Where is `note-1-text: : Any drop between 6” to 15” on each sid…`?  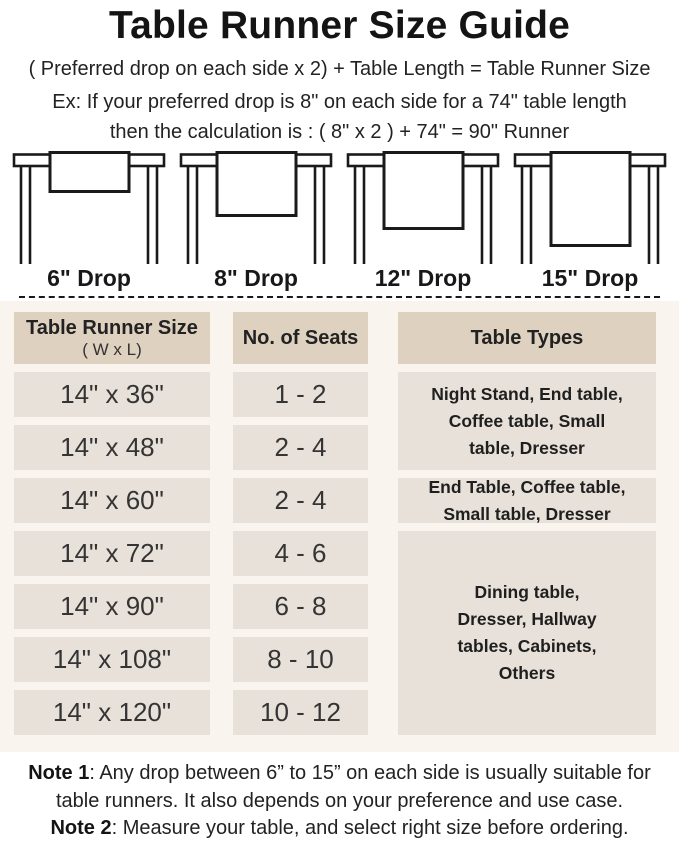 note-1-text: : Any drop between 6” to 15” on each sid… is located at coordinates (353, 787).